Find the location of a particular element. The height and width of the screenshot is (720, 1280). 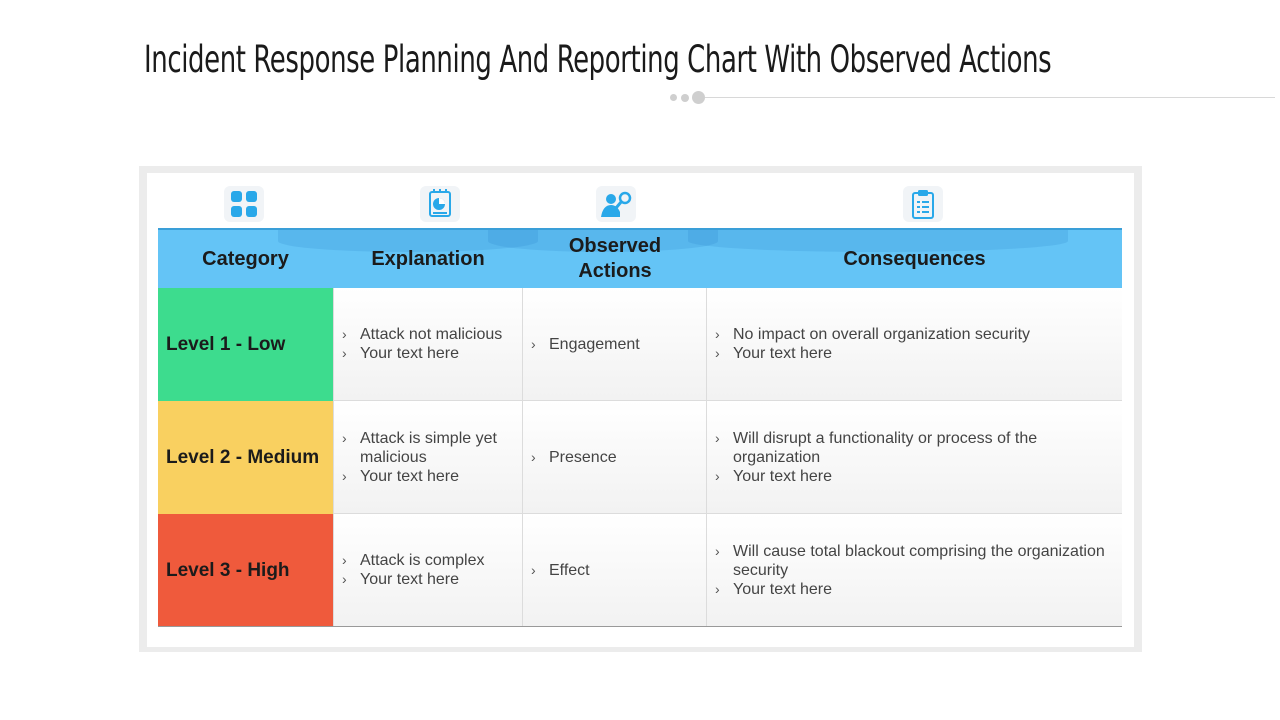

header-explanation: Explanation is located at coordinates (428, 258).